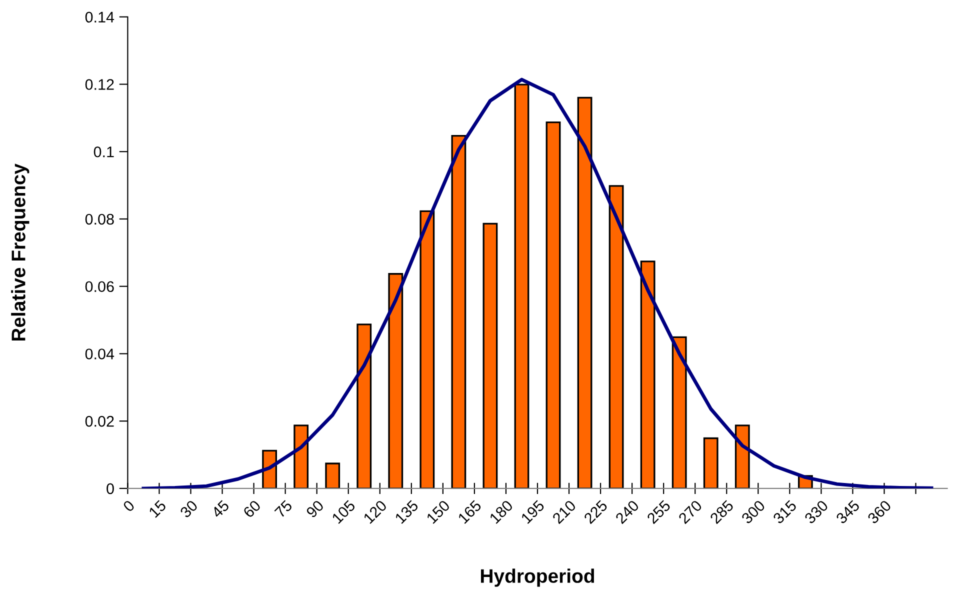  Describe the element at coordinates (252, 509) in the screenshot. I see `x-tick-label: 60` at that location.